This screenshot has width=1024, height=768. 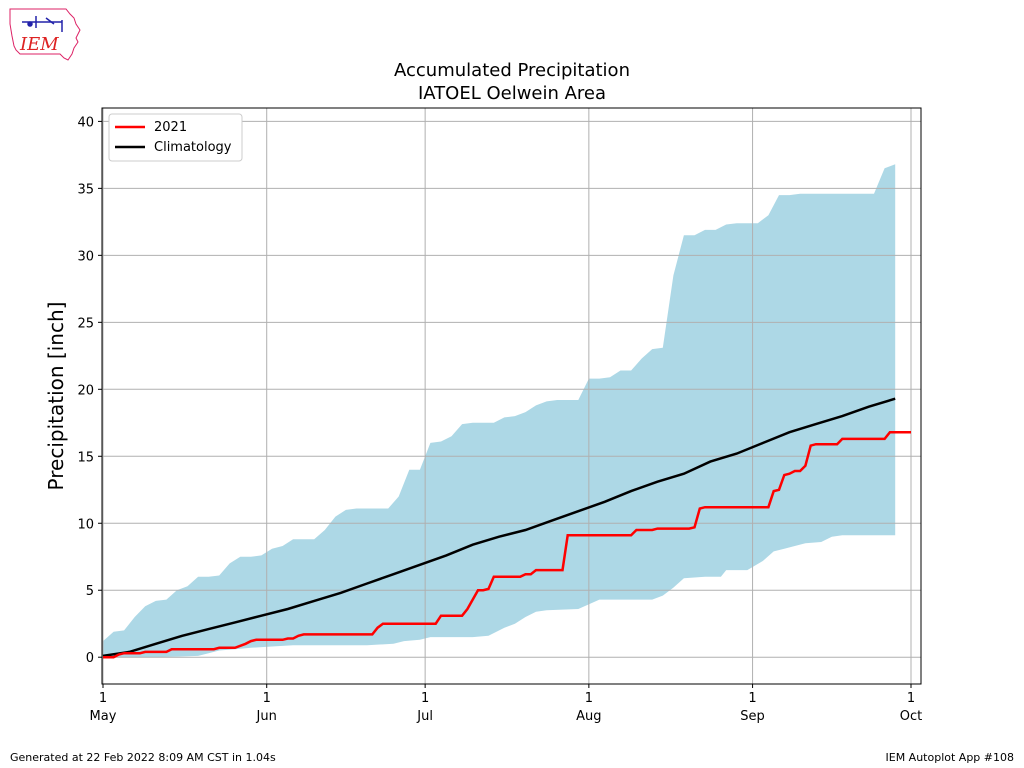 What do you see at coordinates (39, 44) in the screenshot?
I see `logo-text: IEM` at bounding box center [39, 44].